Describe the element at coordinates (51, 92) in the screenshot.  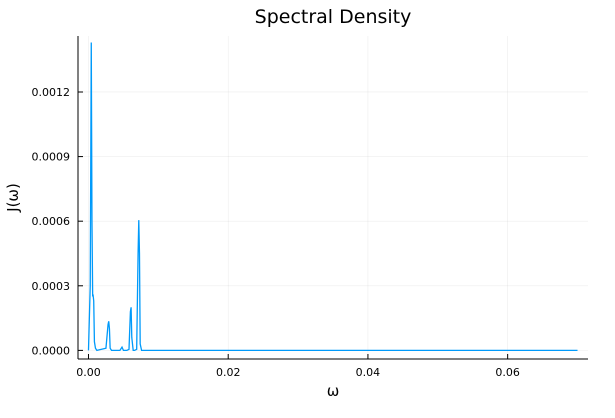
I see `y-tick-label: 0.0012` at that location.